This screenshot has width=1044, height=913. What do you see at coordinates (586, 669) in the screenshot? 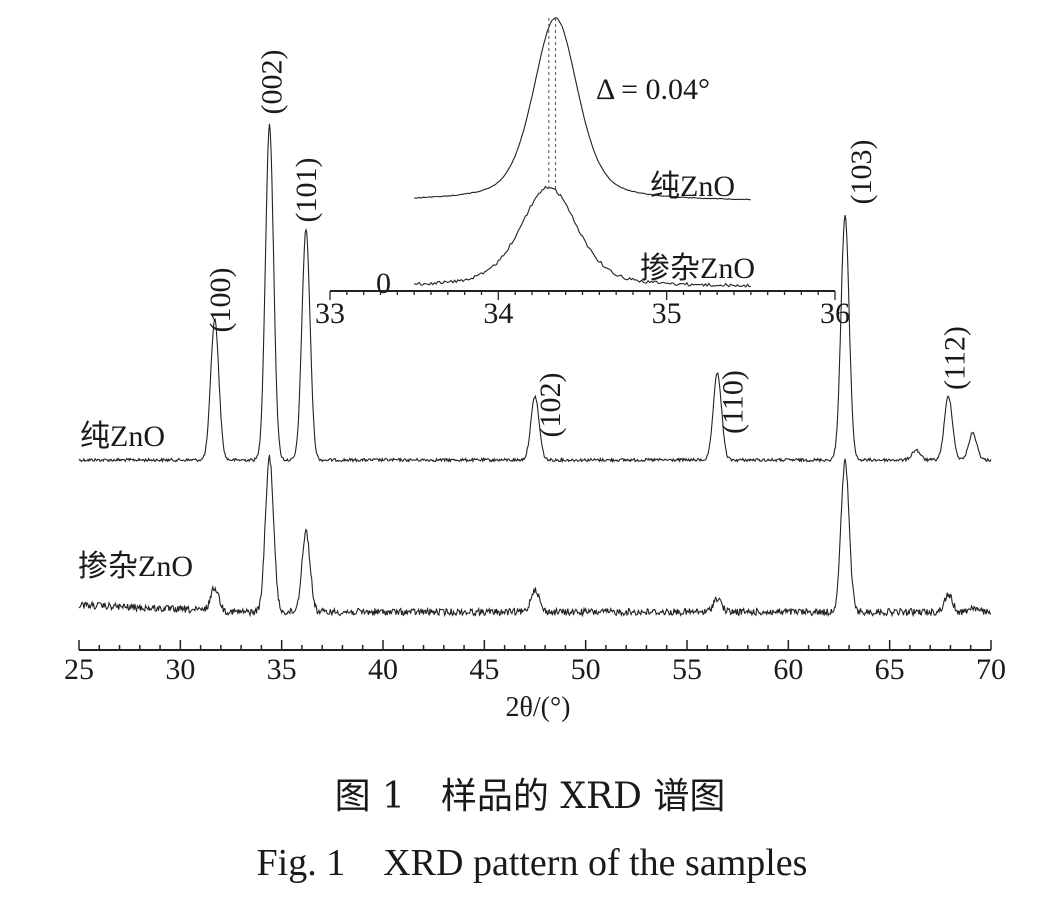
I see `x-tick-label: 50` at bounding box center [586, 669].